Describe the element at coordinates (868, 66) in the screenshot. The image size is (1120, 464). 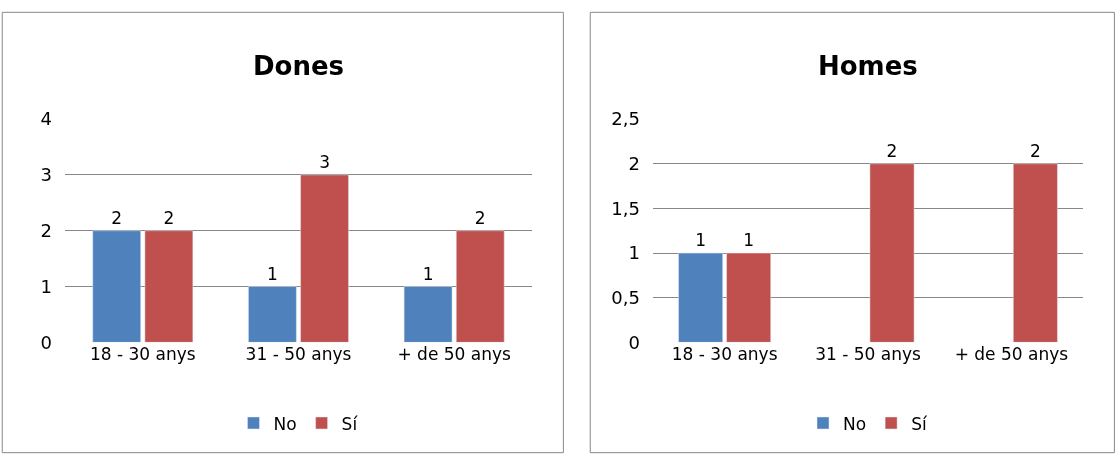
I see `chart-title: Homes` at that location.